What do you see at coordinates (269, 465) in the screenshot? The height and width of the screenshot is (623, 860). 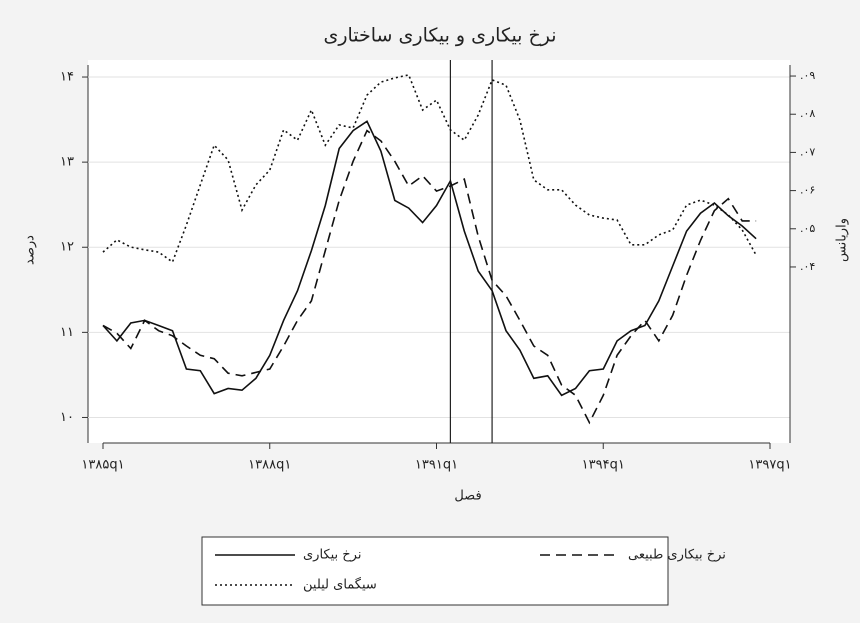 I see `x-tick-label: ۱۳۸۸q۱` at bounding box center [269, 465].